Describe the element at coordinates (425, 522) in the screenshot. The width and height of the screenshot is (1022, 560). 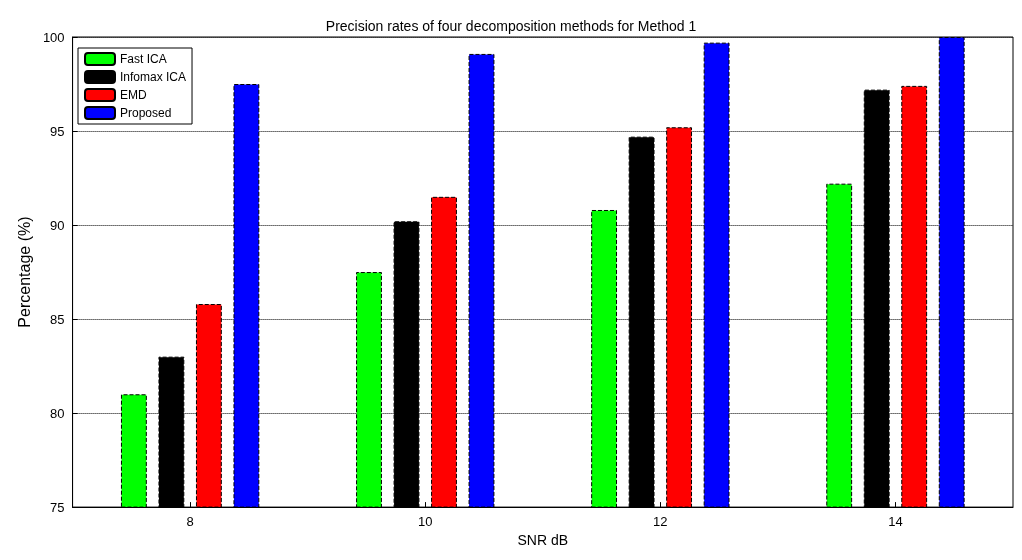
I see `x-tick-label: 10` at that location.